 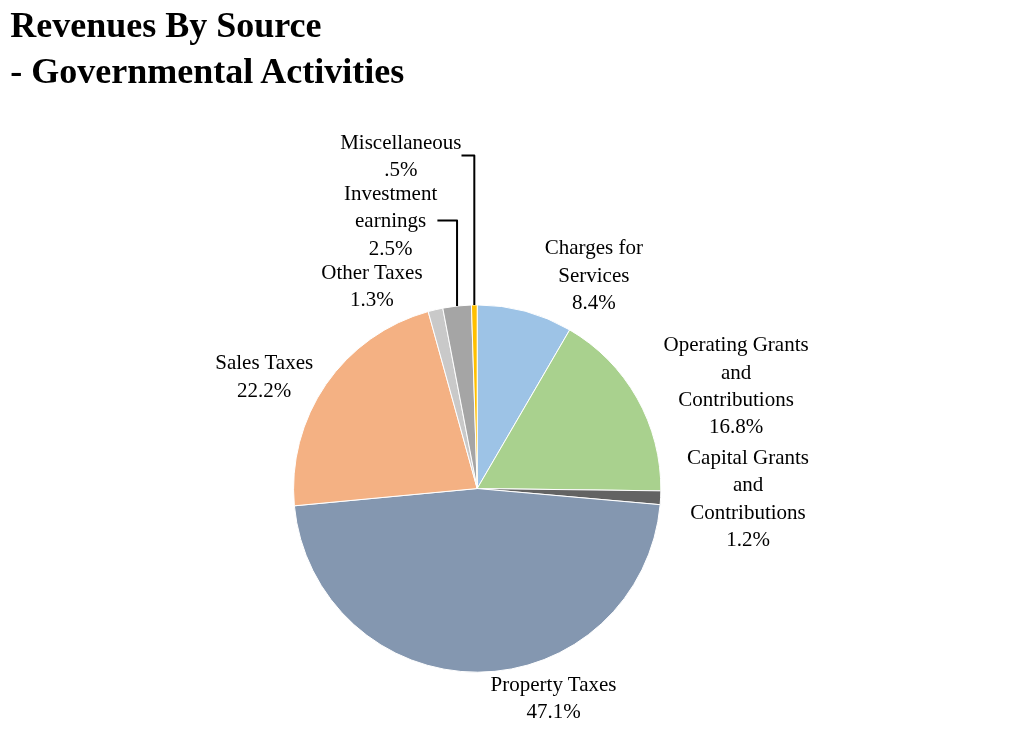 What do you see at coordinates (553, 711) in the screenshot?
I see `data-label: 47.1%` at bounding box center [553, 711].